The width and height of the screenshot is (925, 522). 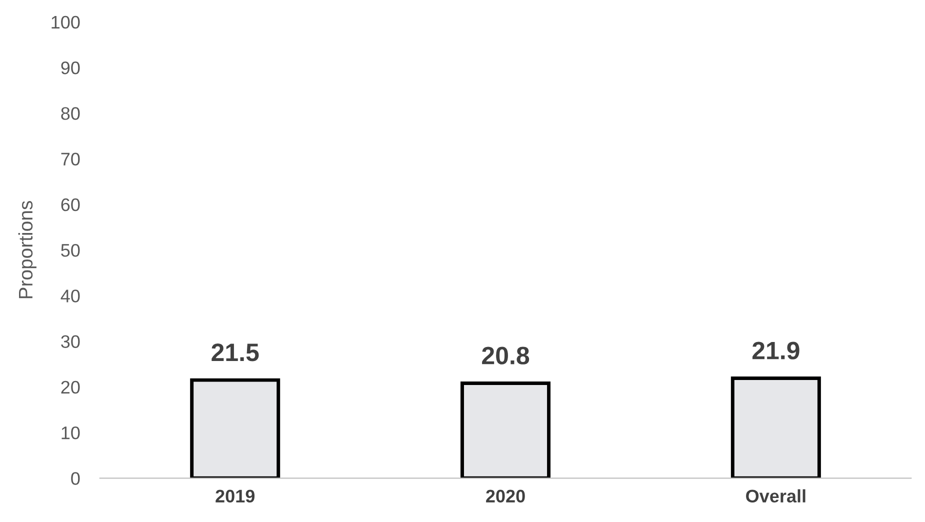 I want to click on y-tick-label: 70, so click(x=70, y=159).